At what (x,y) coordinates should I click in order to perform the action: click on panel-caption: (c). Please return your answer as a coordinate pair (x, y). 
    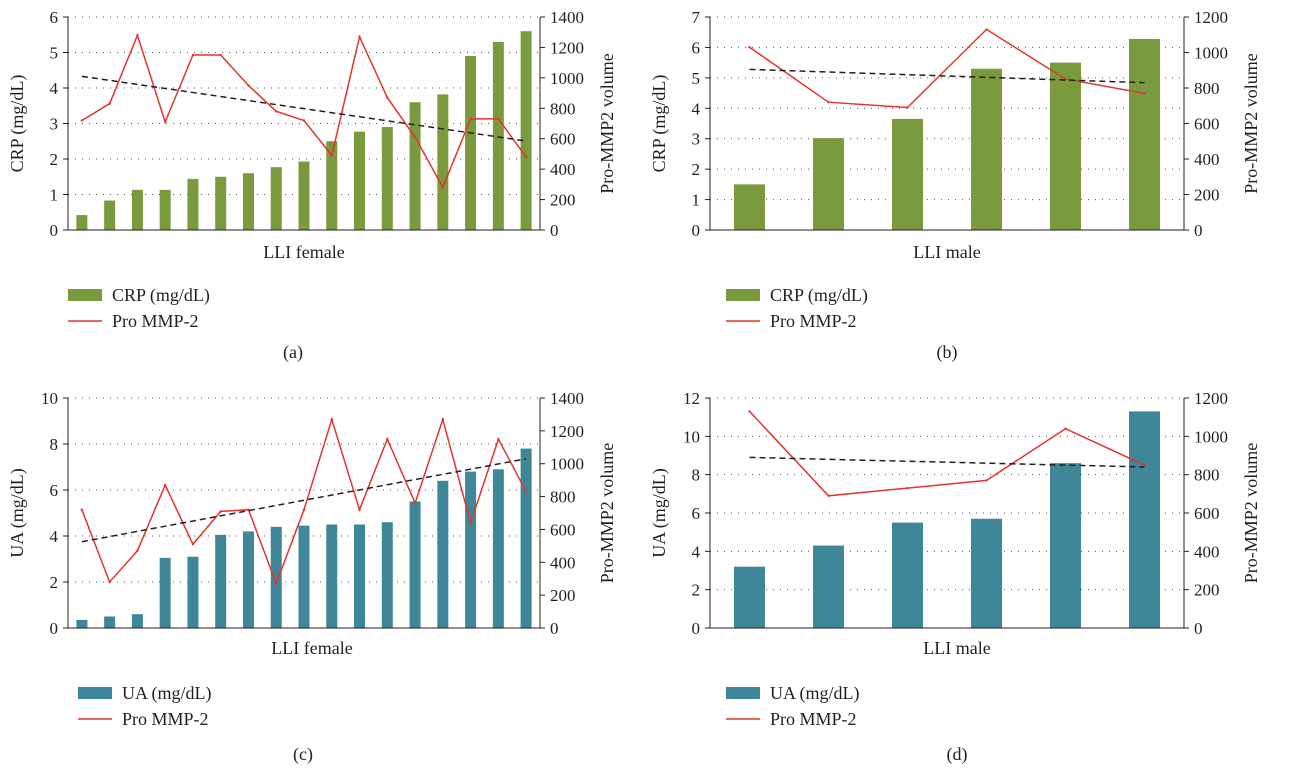
    Looking at the image, I should click on (303, 754).